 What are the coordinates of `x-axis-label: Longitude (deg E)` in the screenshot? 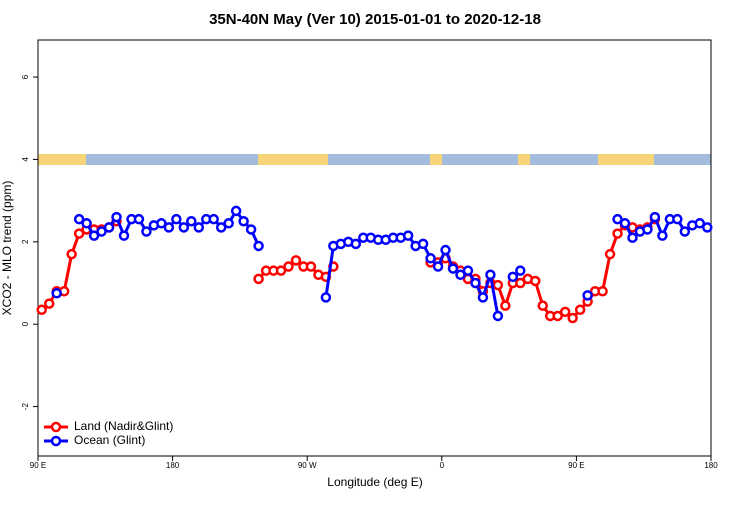 It's located at (374, 482).